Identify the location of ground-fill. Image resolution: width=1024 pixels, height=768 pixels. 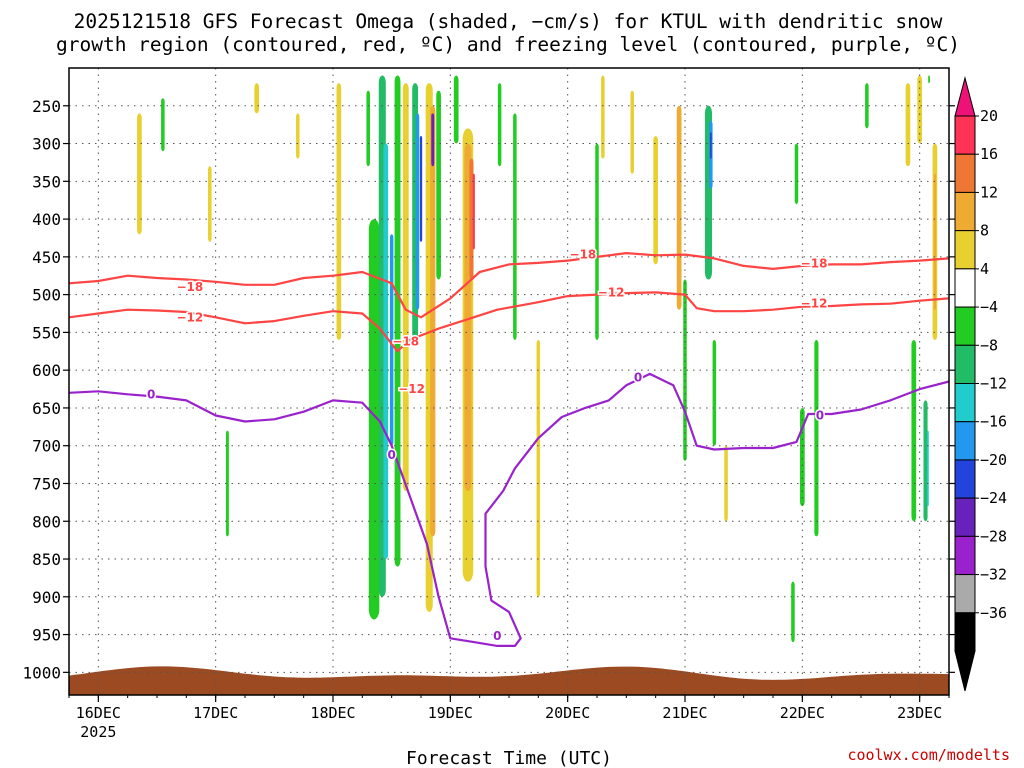
(509, 680).